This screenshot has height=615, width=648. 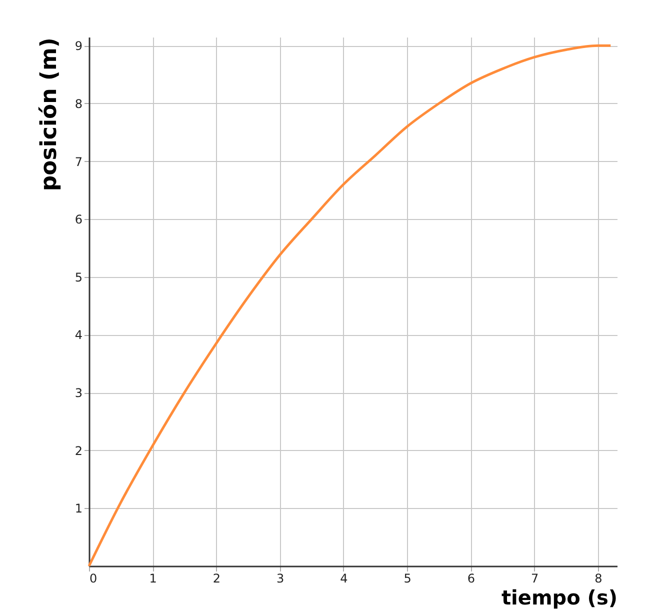 What do you see at coordinates (49, 115) in the screenshot?
I see `y-axis-title: posición (m)` at bounding box center [49, 115].